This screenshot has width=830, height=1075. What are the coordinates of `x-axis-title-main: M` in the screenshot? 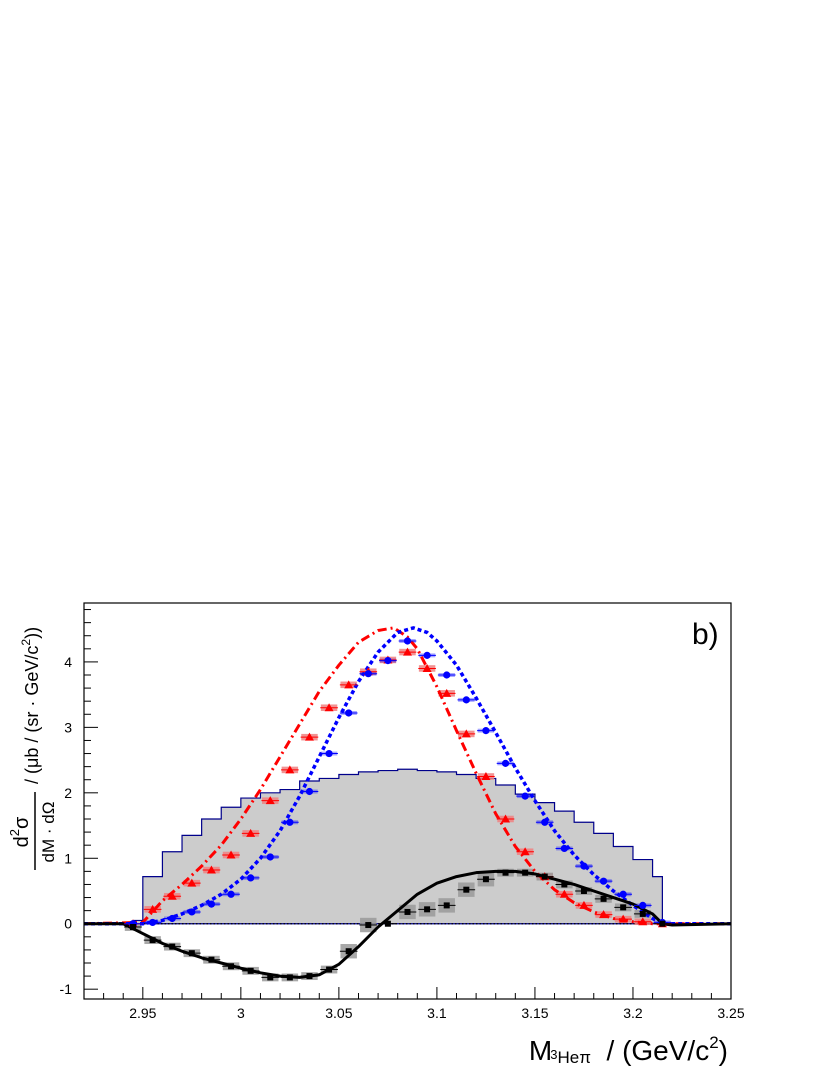 It's located at (540, 1050).